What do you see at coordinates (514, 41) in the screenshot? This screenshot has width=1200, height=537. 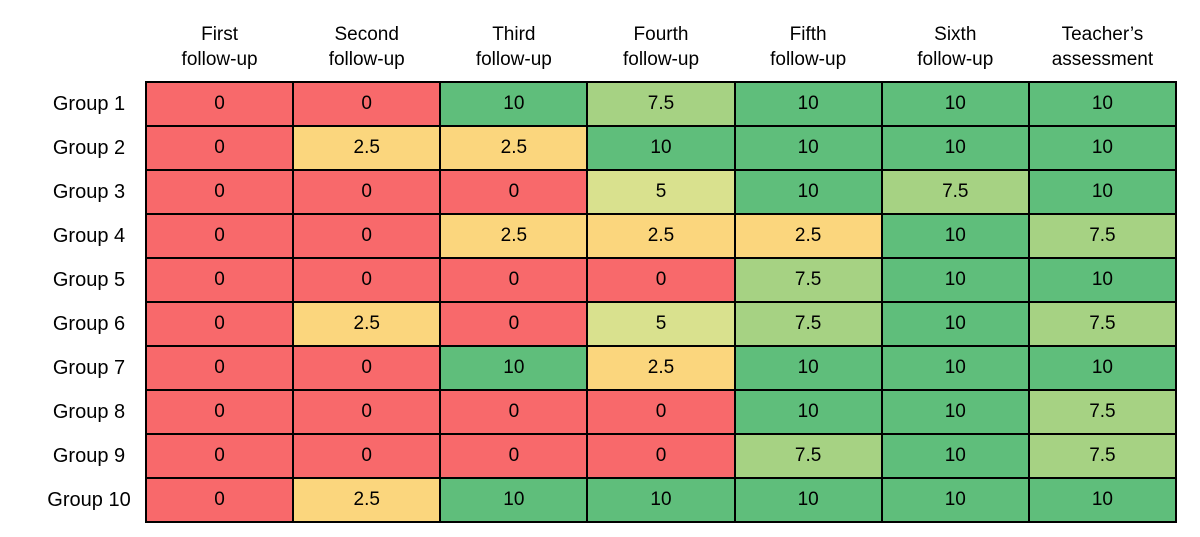 I see `column-header-3: Third follow-up` at bounding box center [514, 41].